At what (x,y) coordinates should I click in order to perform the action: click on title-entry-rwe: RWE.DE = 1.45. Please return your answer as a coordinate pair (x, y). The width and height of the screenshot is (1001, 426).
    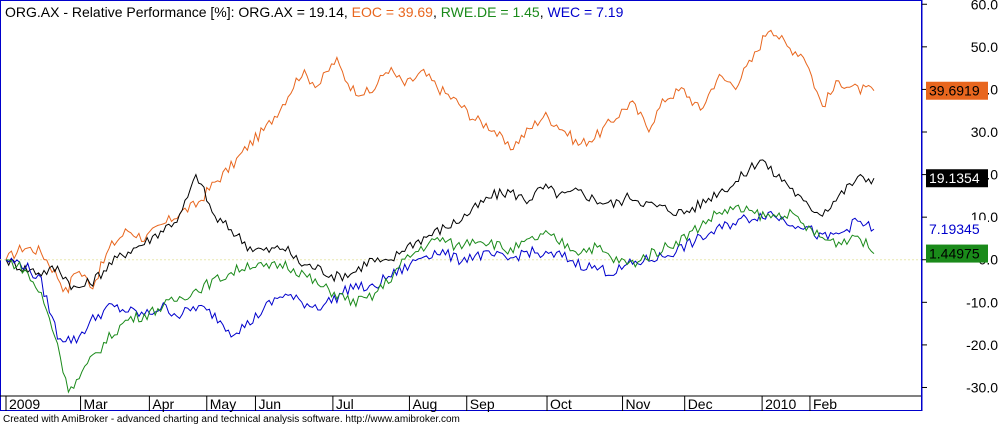
    Looking at the image, I should click on (490, 12).